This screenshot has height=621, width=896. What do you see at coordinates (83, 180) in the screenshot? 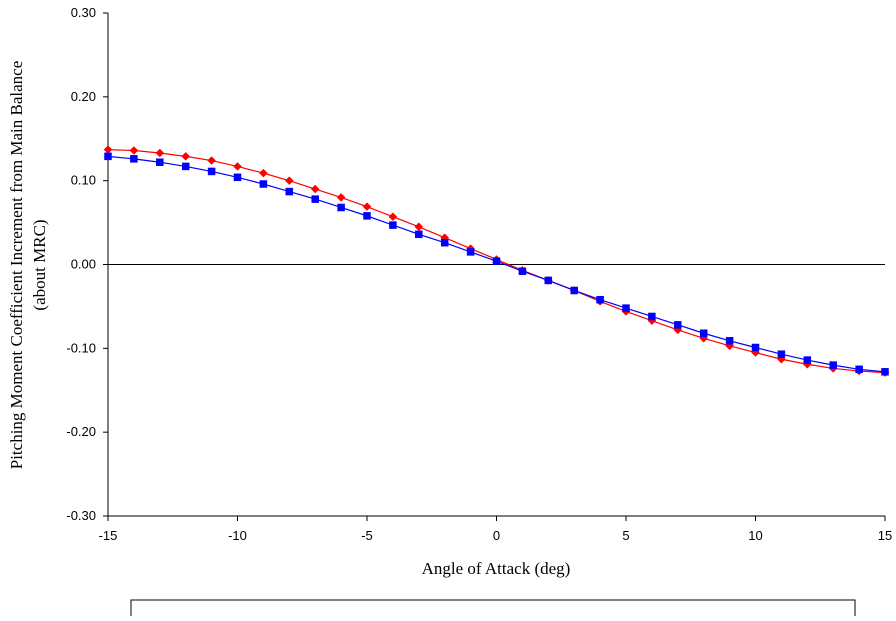
I see `y-tick-label: 0.10` at bounding box center [83, 180].